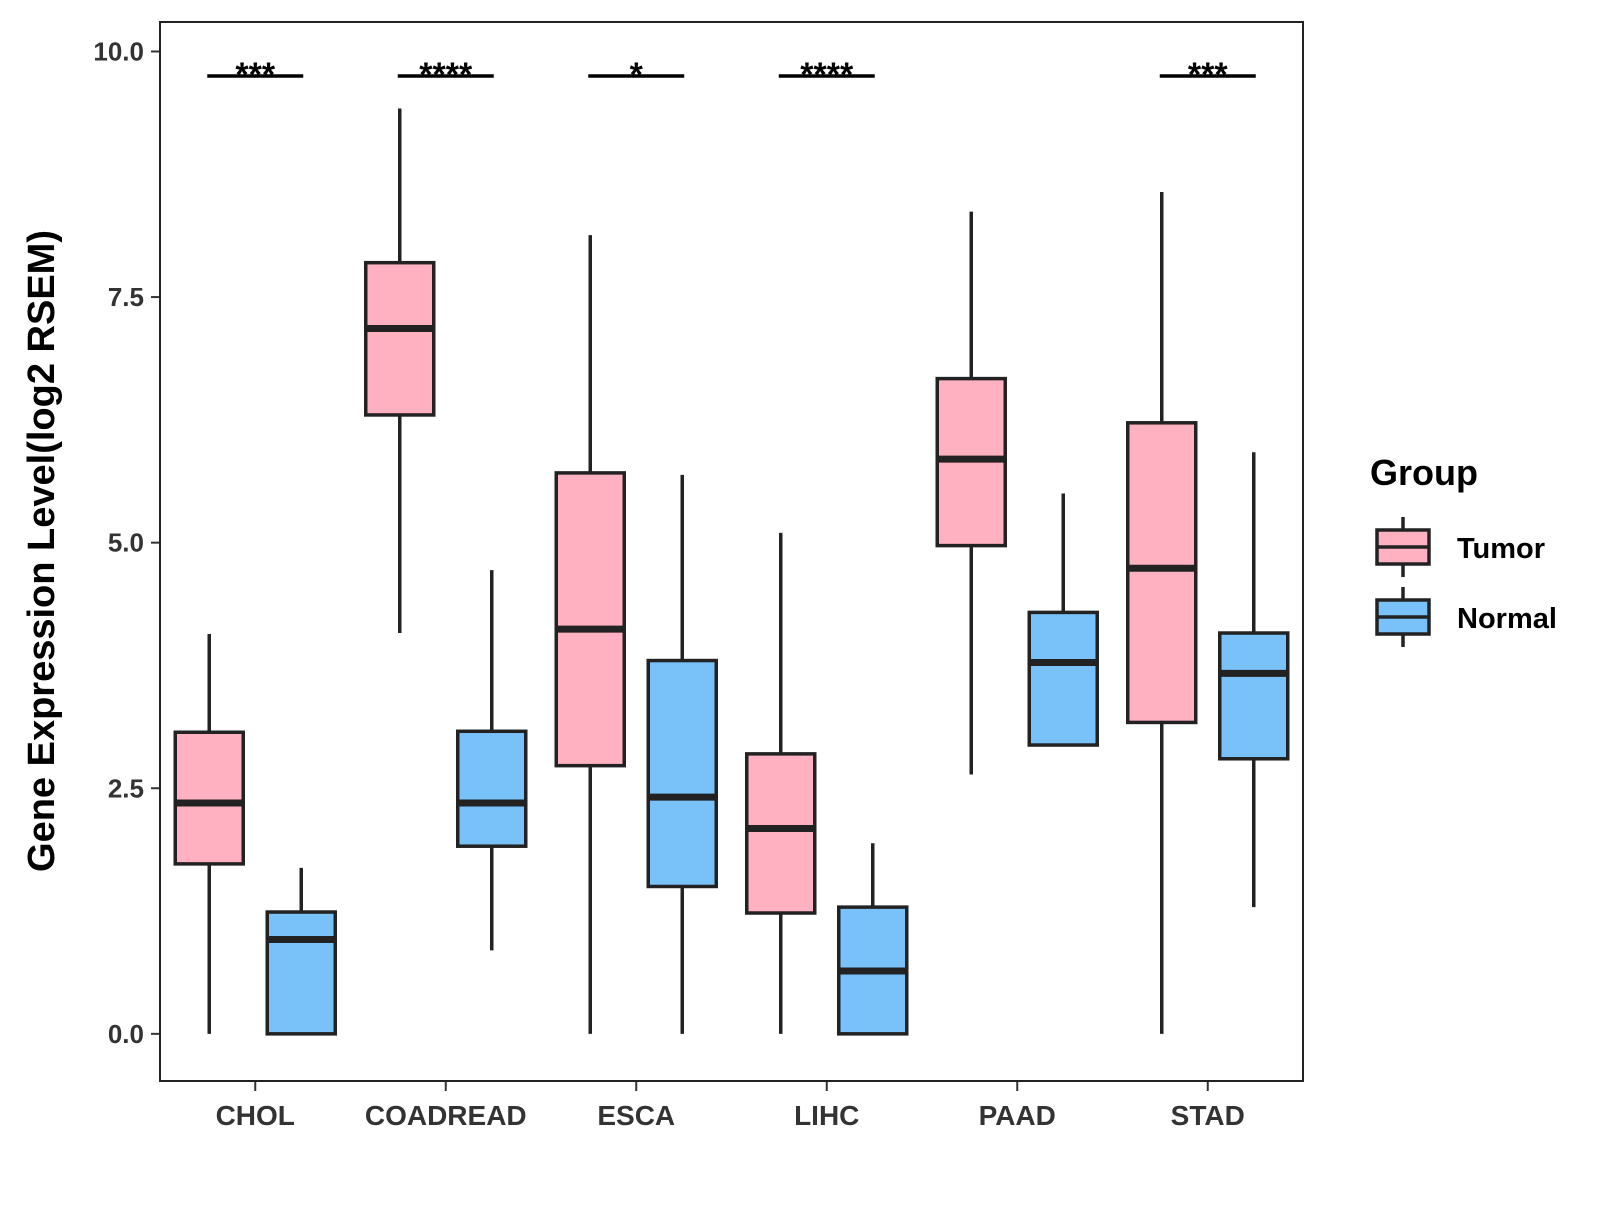 This screenshot has width=1600, height=1205. Describe the element at coordinates (1208, 1115) in the screenshot. I see `x-tick-label: STAD` at that location.